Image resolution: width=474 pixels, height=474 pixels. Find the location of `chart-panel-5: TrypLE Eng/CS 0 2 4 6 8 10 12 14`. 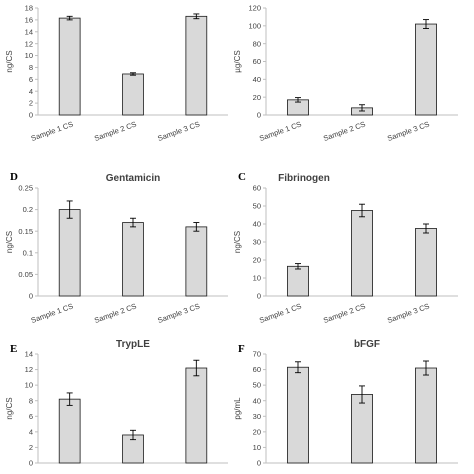

chart-panel-5: TrypLE Eng/CS 0 2 4 6 8 10 12 14 is located at coordinates (116, 403).